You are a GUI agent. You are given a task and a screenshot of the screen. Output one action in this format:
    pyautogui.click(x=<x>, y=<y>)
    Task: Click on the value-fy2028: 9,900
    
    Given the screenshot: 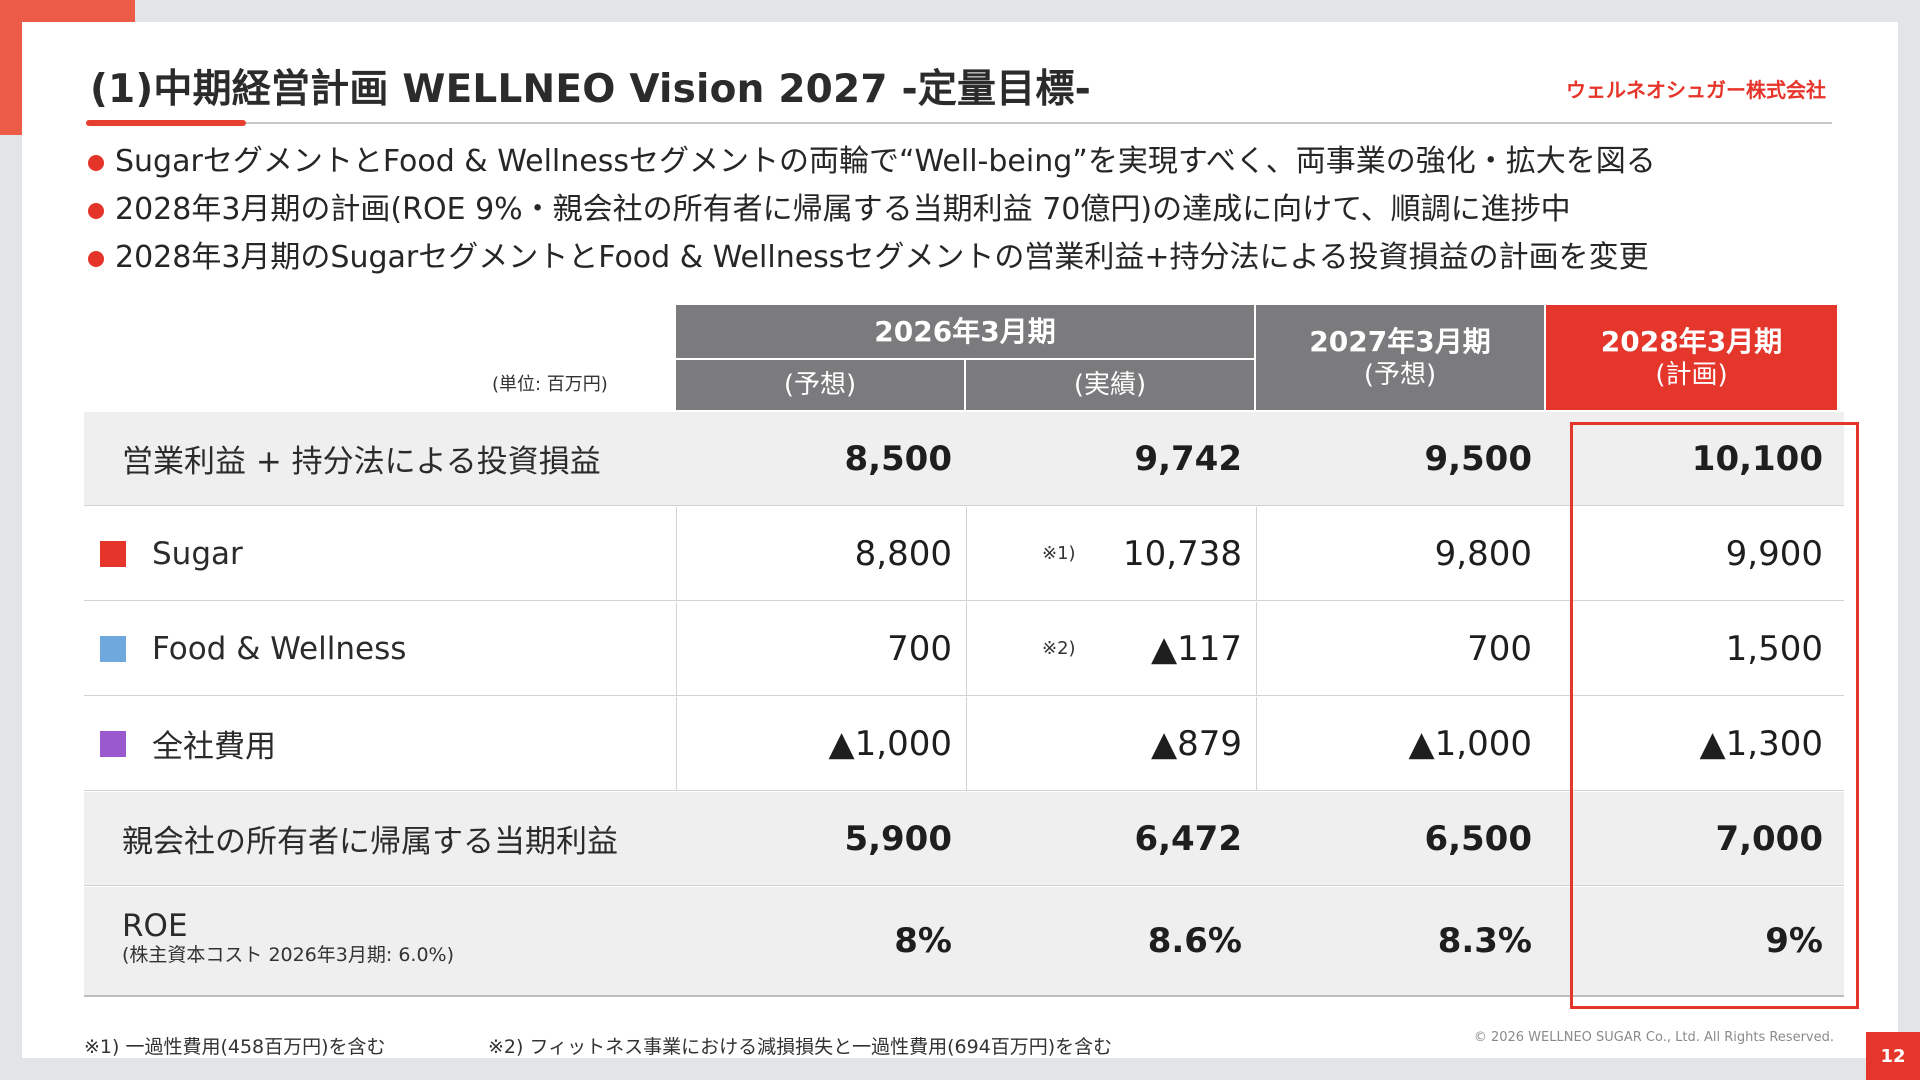 What is the action you would take?
    pyautogui.click(x=1774, y=553)
    